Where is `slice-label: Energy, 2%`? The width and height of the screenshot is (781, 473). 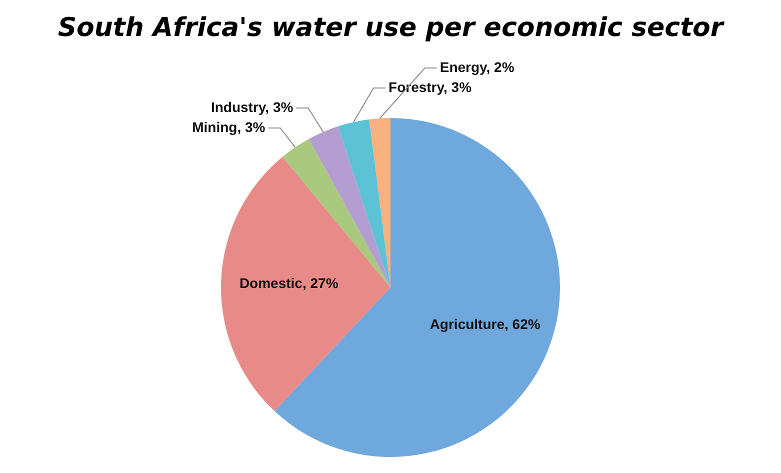
slice-label: Energy, 2% is located at coordinates (477, 66).